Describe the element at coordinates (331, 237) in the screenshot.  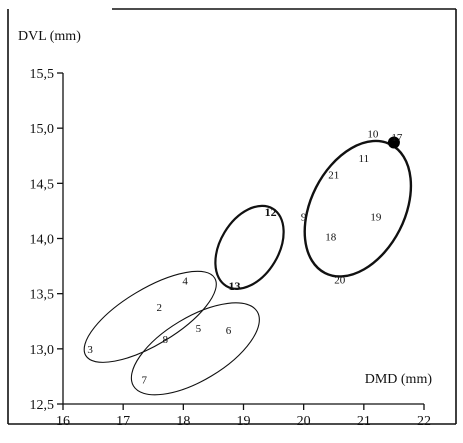
I see `point-label: 18` at that location.